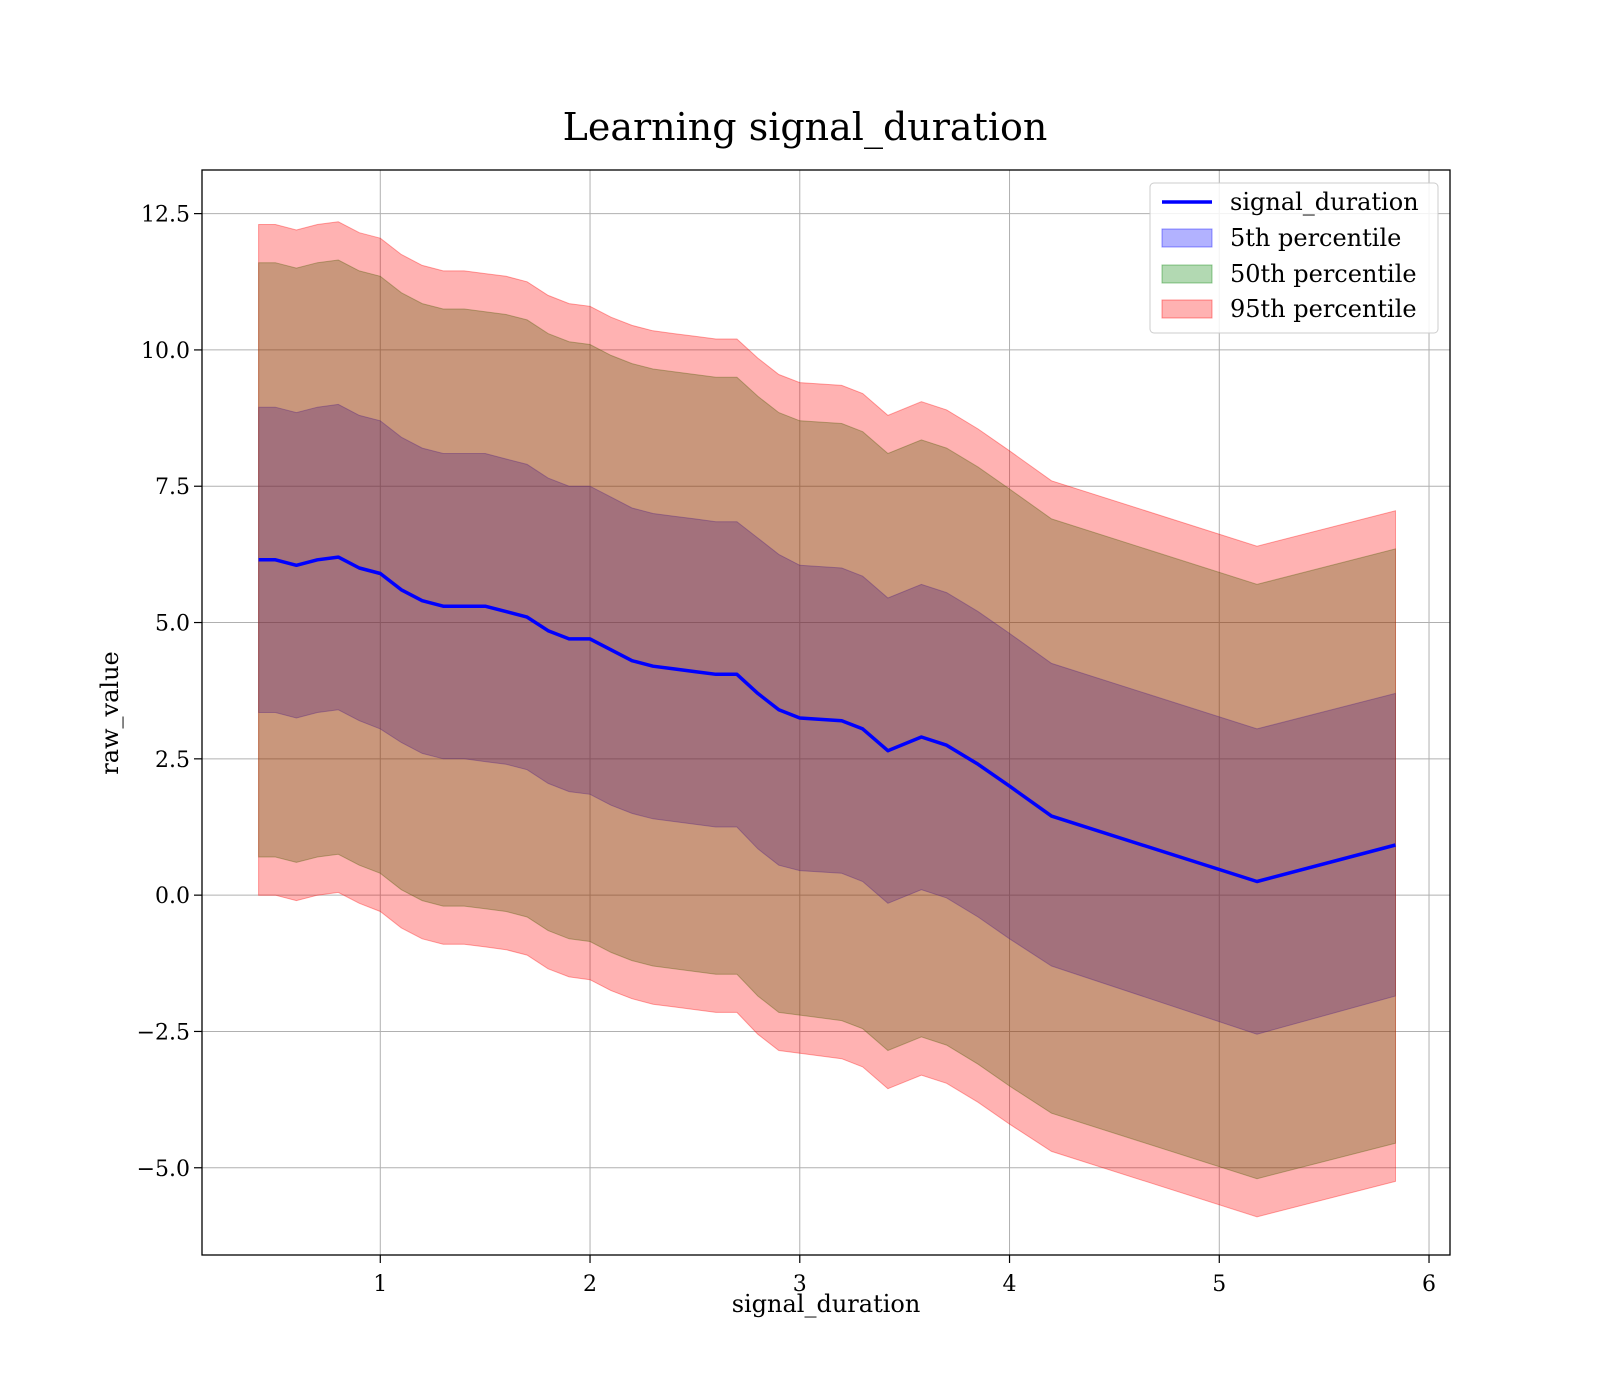 The width and height of the screenshot is (1600, 1400). I want to click on legend-label: 95th percentile, so click(1323, 309).